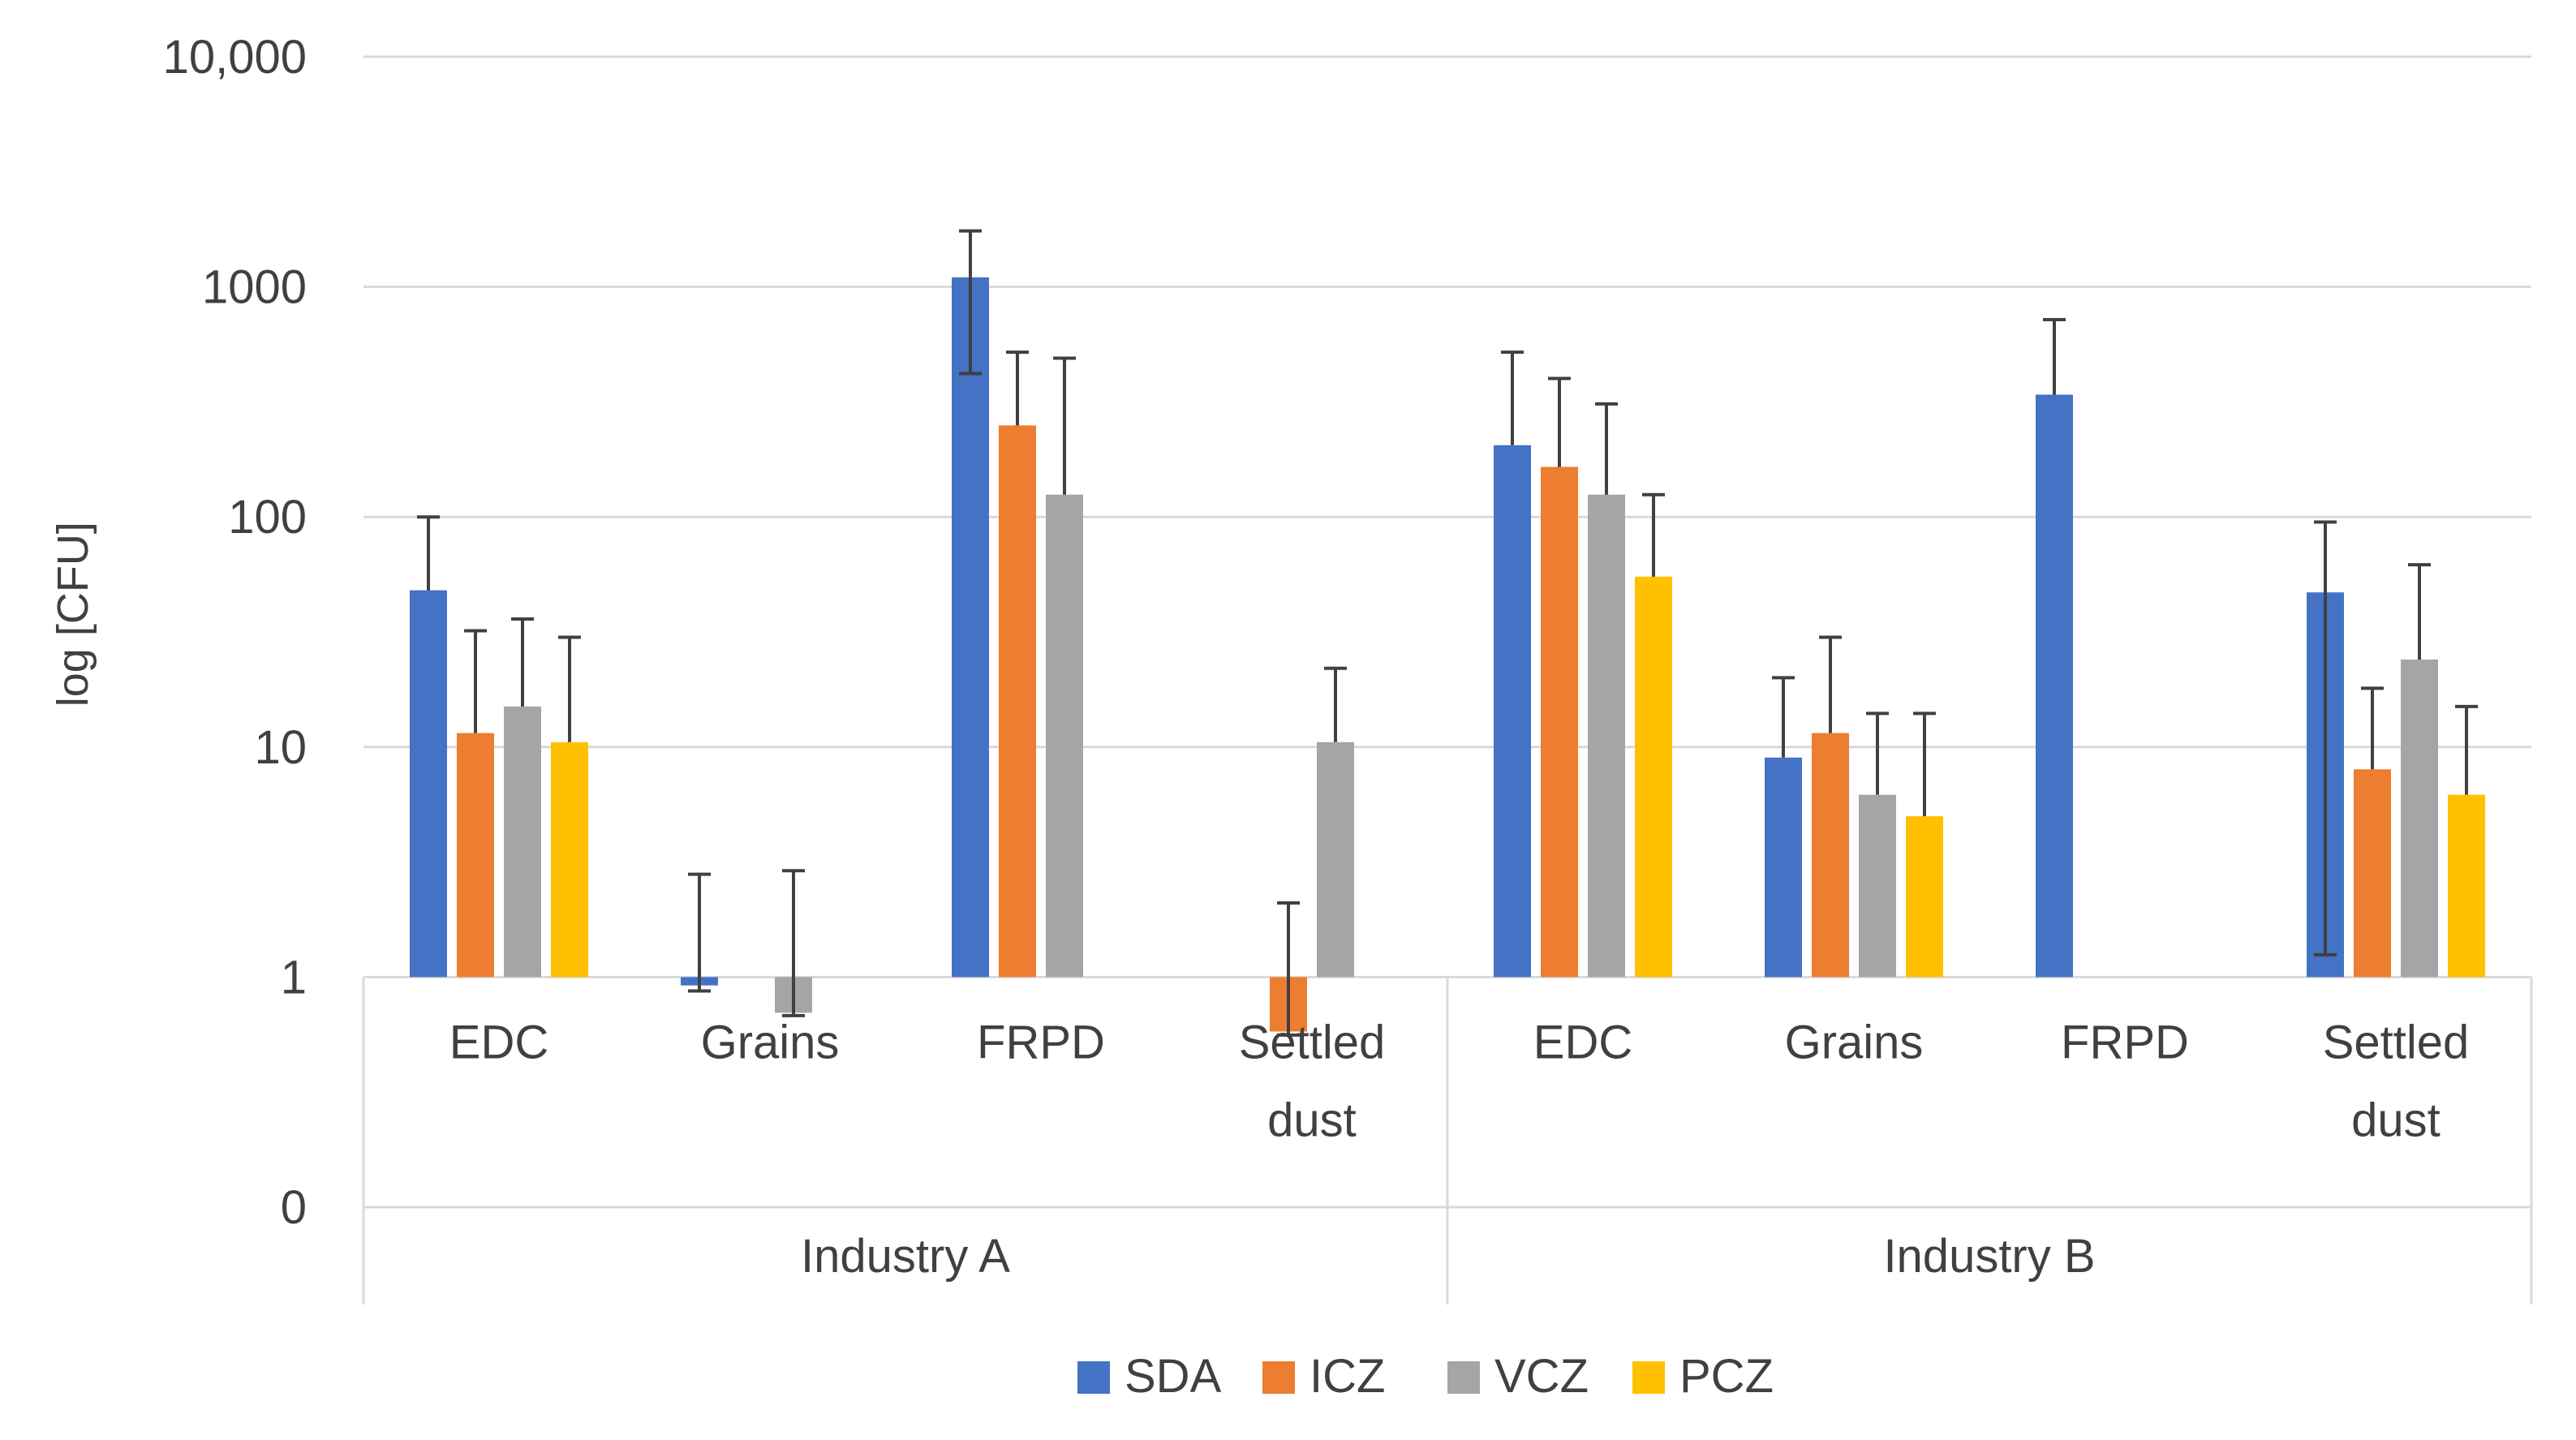 The width and height of the screenshot is (2576, 1440). Describe the element at coordinates (1463, 1377) in the screenshot. I see `legend-swatch-vcz` at that location.